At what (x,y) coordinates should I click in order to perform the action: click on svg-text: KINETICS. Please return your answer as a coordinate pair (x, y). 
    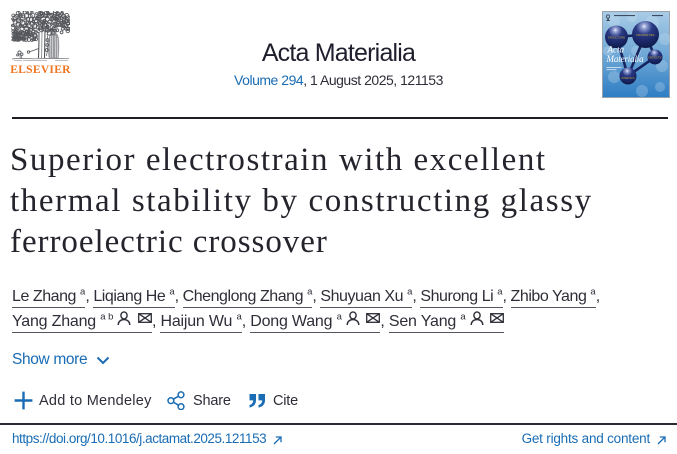
    Looking at the image, I should click on (628, 78).